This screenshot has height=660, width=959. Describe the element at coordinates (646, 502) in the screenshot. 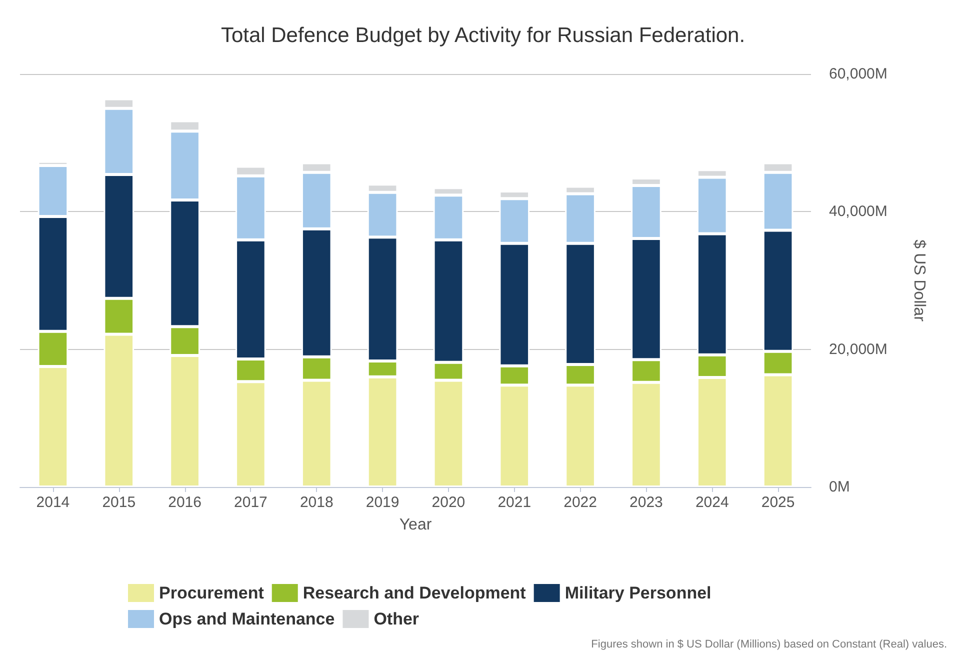

I see `x-tick-label: 2023` at that location.